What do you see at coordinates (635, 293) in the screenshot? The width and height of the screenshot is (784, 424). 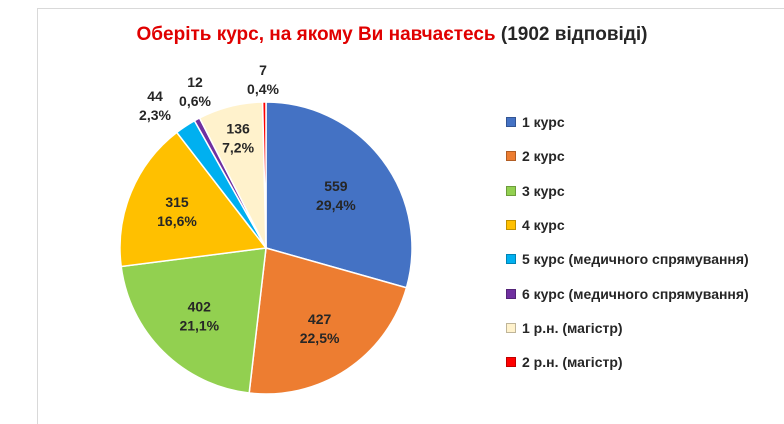 I see `legend-label: 6 курс (медичного спрямування)` at bounding box center [635, 293].